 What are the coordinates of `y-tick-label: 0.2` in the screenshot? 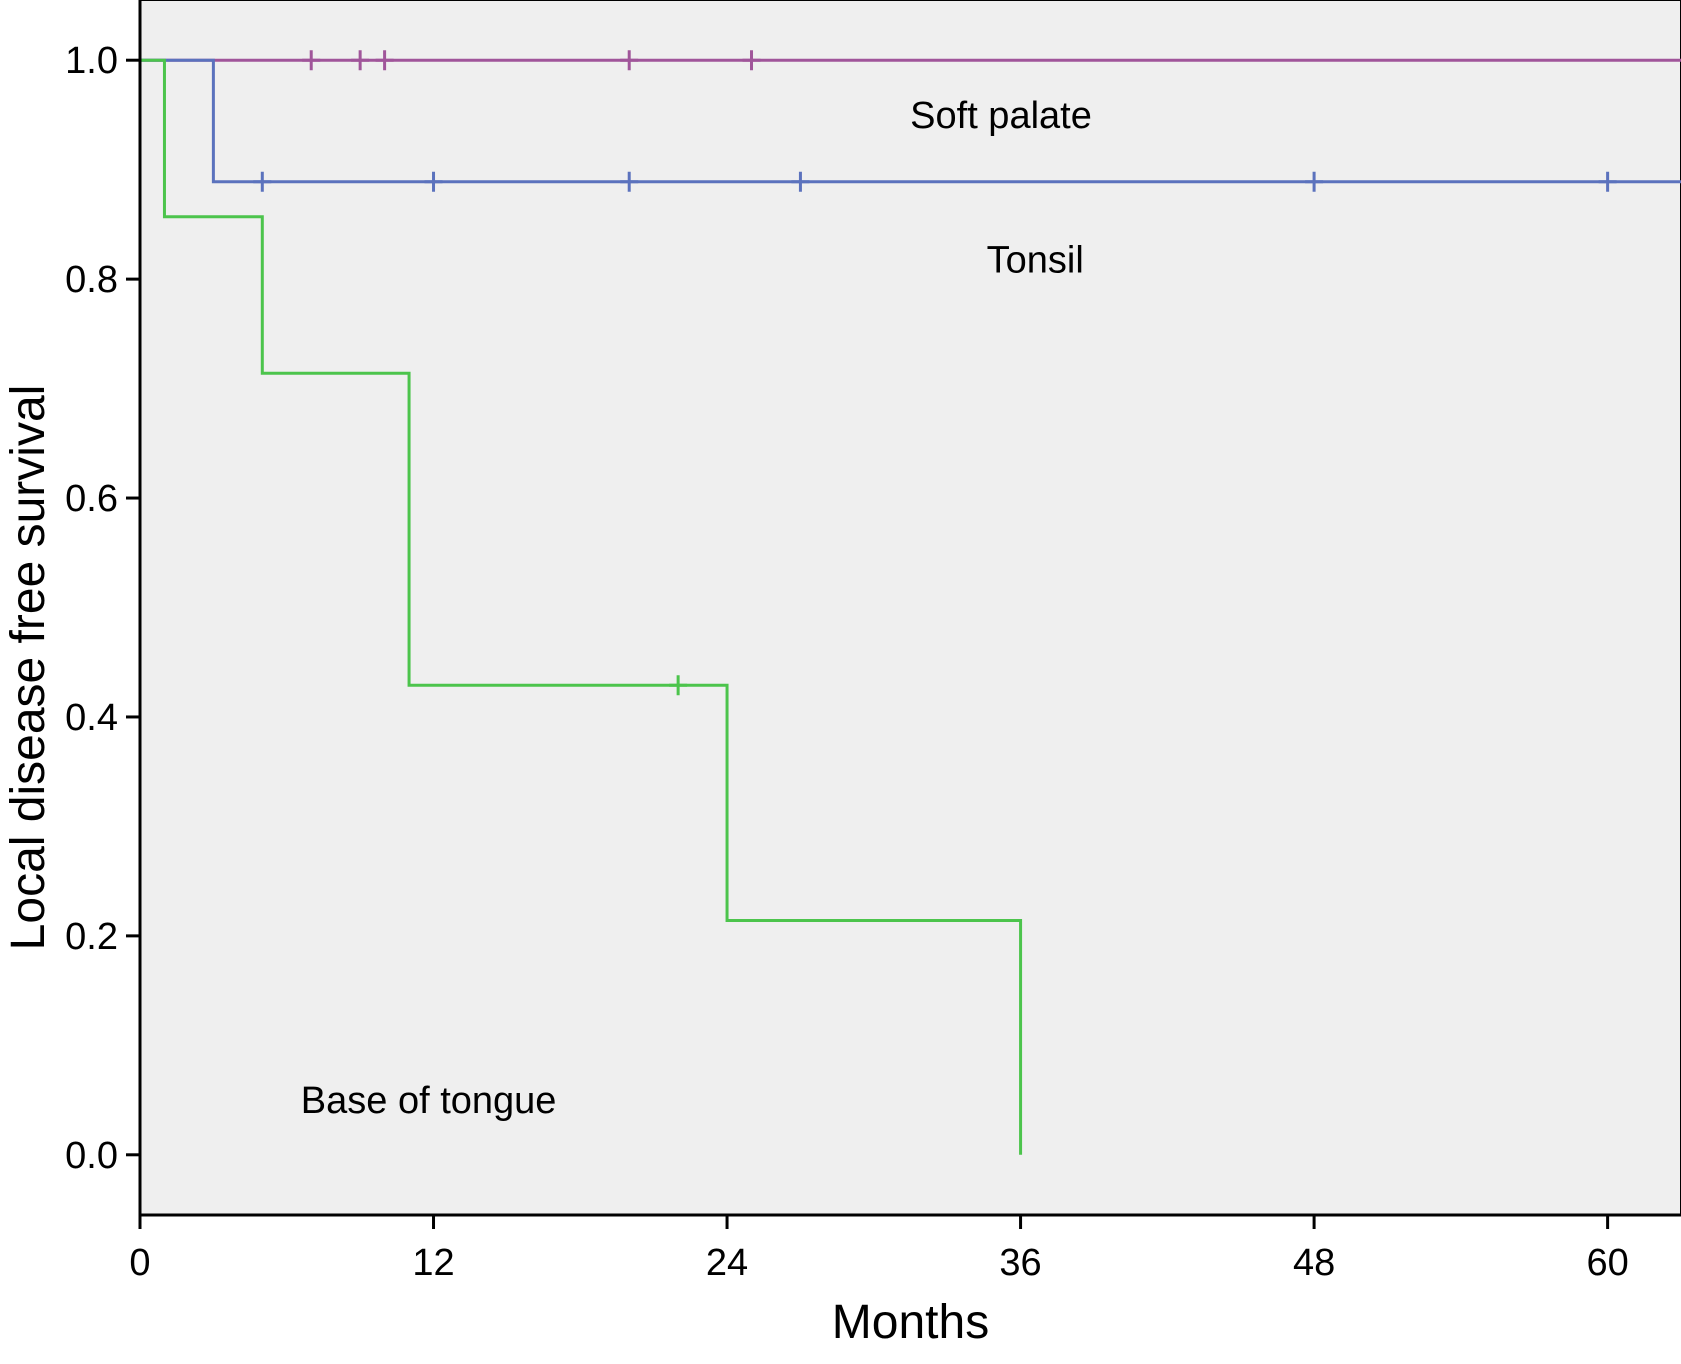 It's located at (91, 937).